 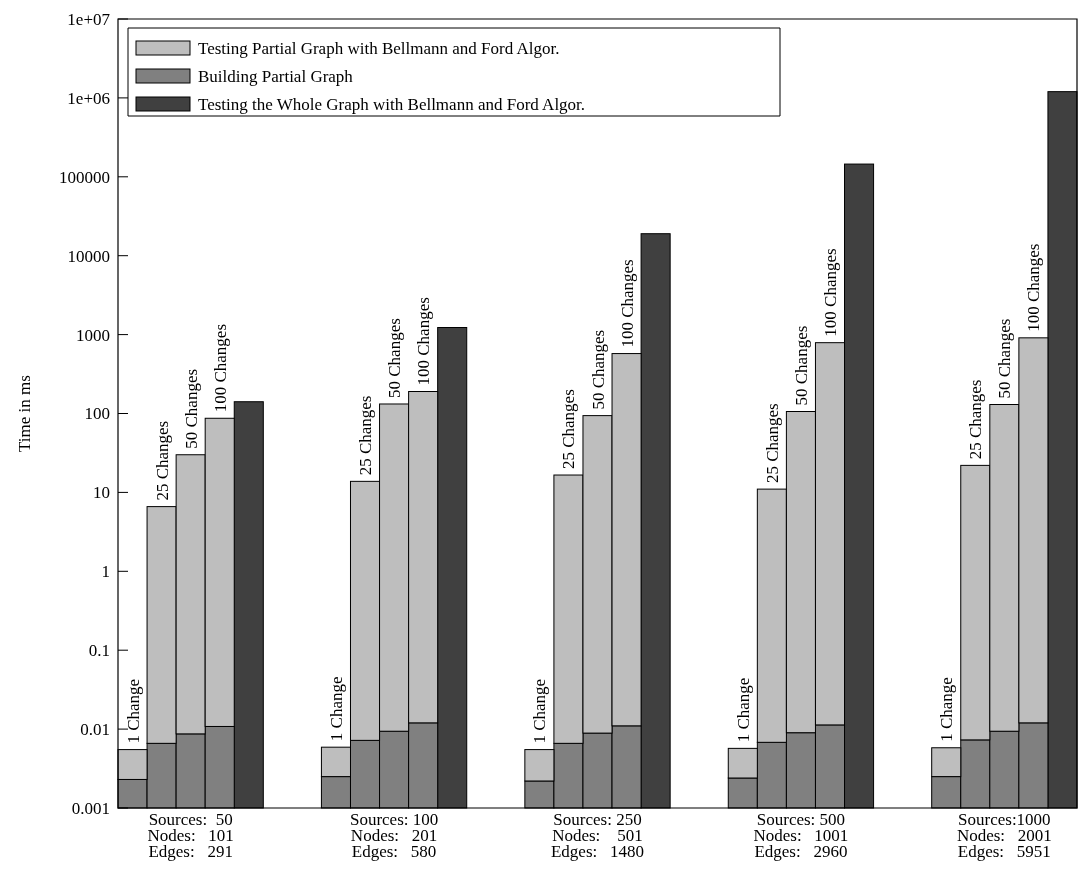 I want to click on legend-label: Testing the Whole Graph with Bellmann and Ford Algor., so click(x=392, y=104).